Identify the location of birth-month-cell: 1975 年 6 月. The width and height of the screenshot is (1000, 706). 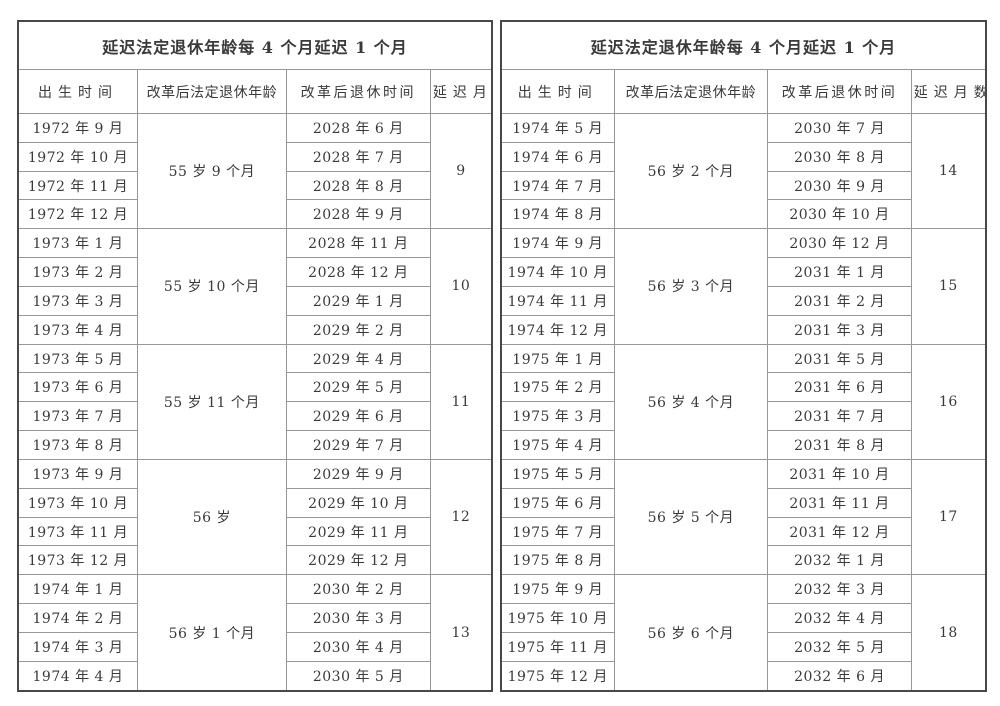
(557, 502).